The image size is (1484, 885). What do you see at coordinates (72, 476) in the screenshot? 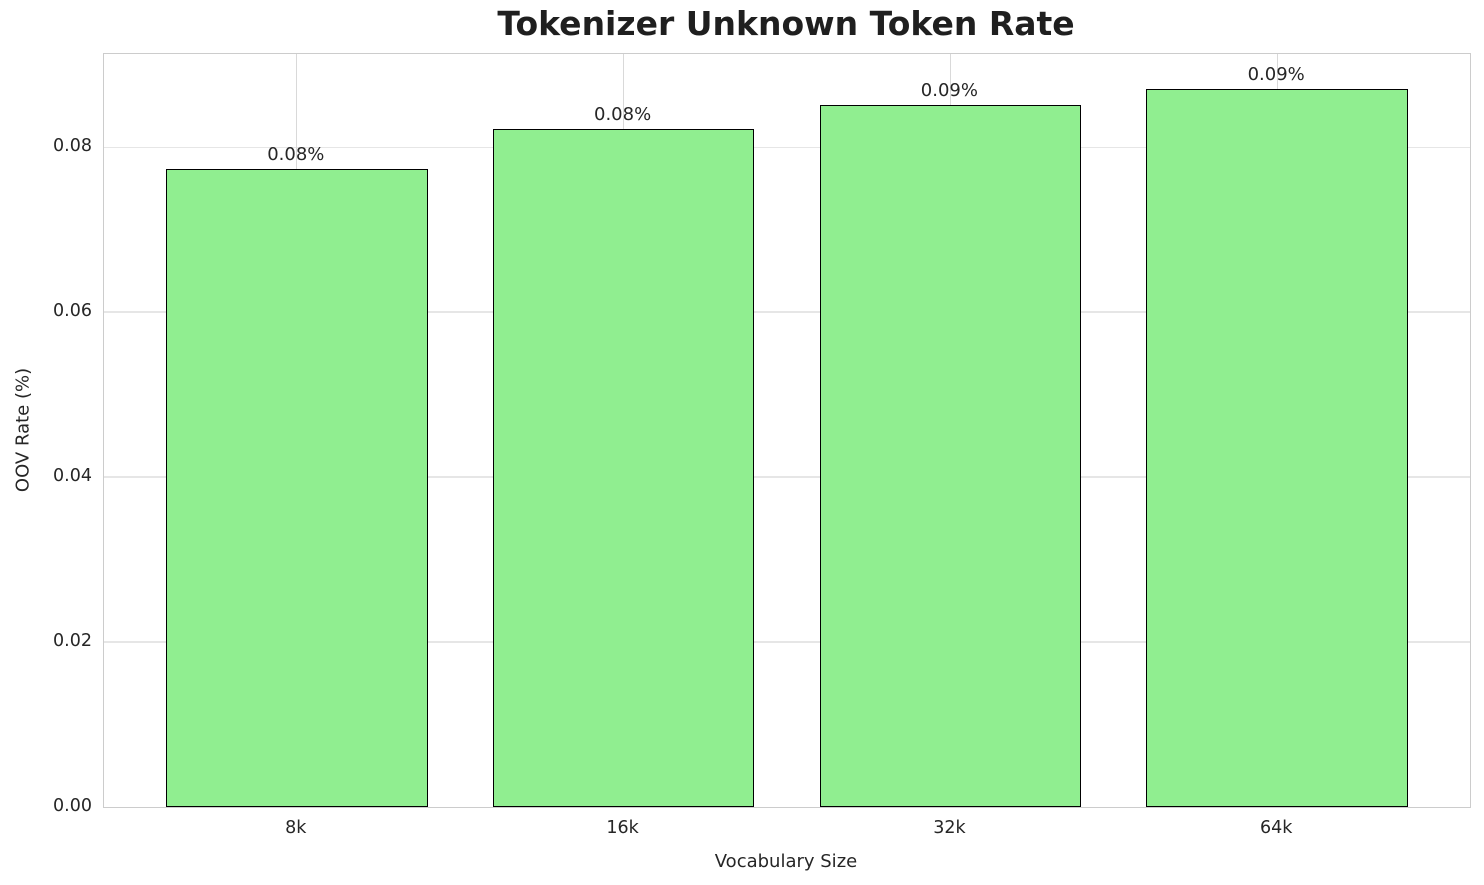
I see `y-tick-label: 0.04` at bounding box center [72, 476].